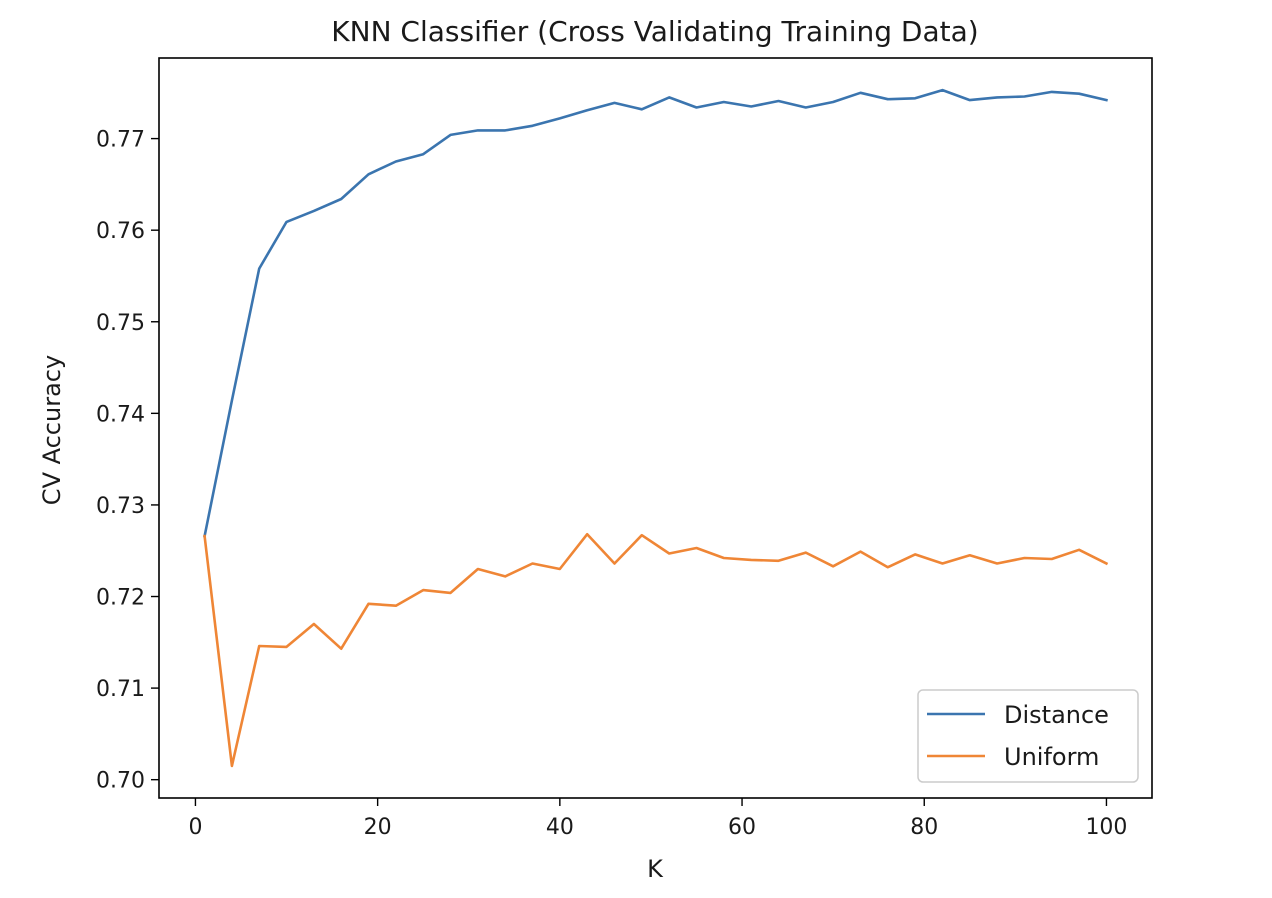 Image resolution: width=1272 pixels, height=898 pixels. I want to click on x-tick-label: 0, so click(195, 827).